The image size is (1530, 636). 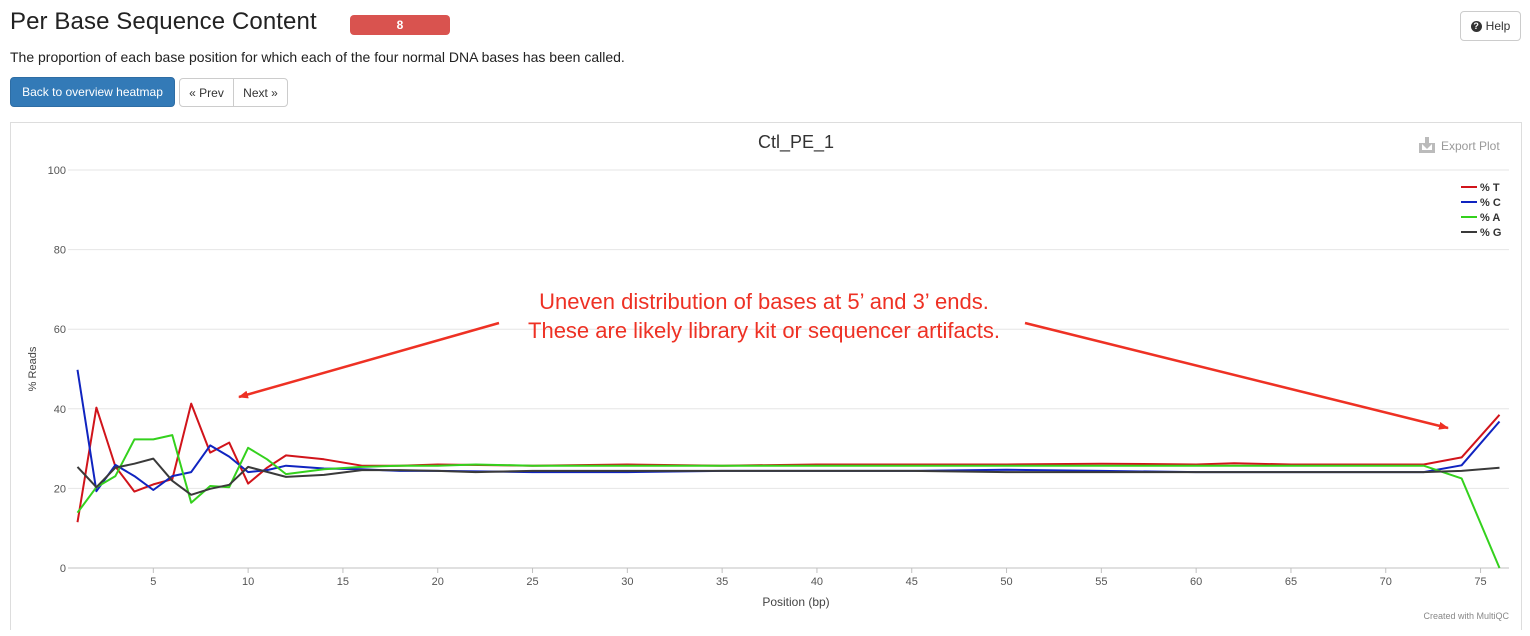 I want to click on x-tick-label: 55, so click(x=1101, y=582).